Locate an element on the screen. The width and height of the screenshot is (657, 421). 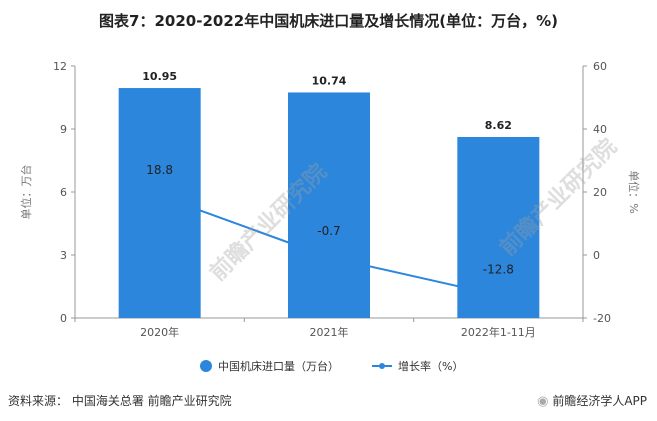
legend-bar-marker is located at coordinates (206, 366).